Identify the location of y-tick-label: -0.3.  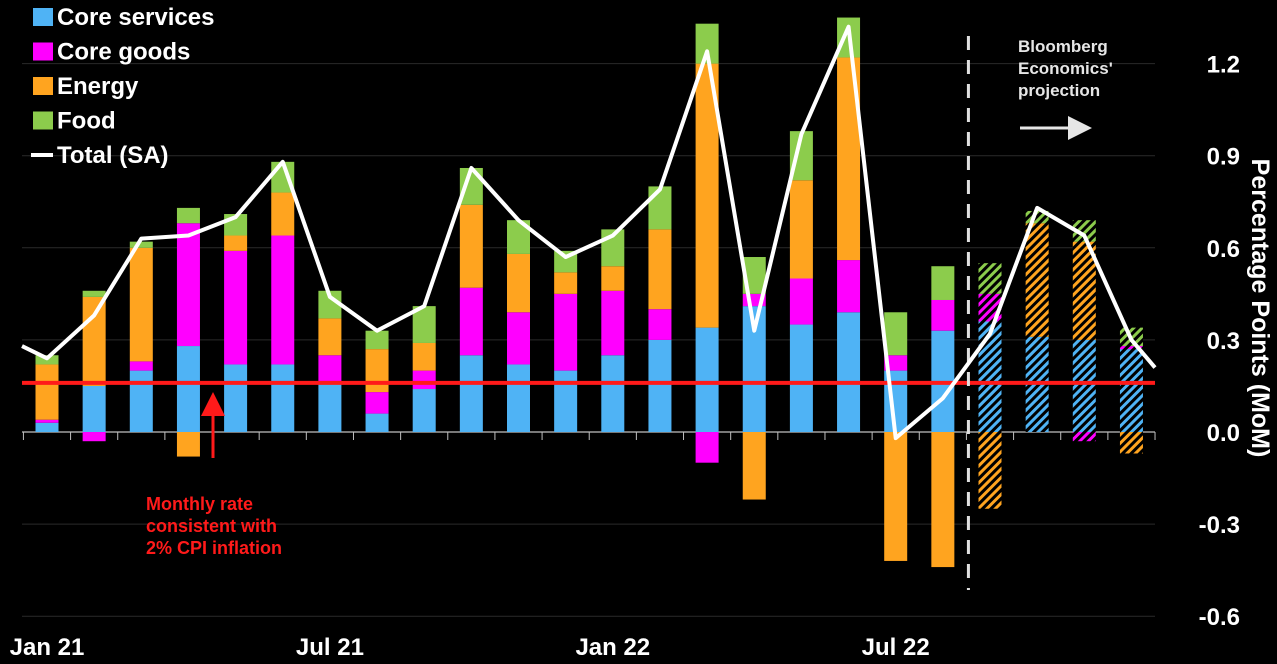
(1219, 525).